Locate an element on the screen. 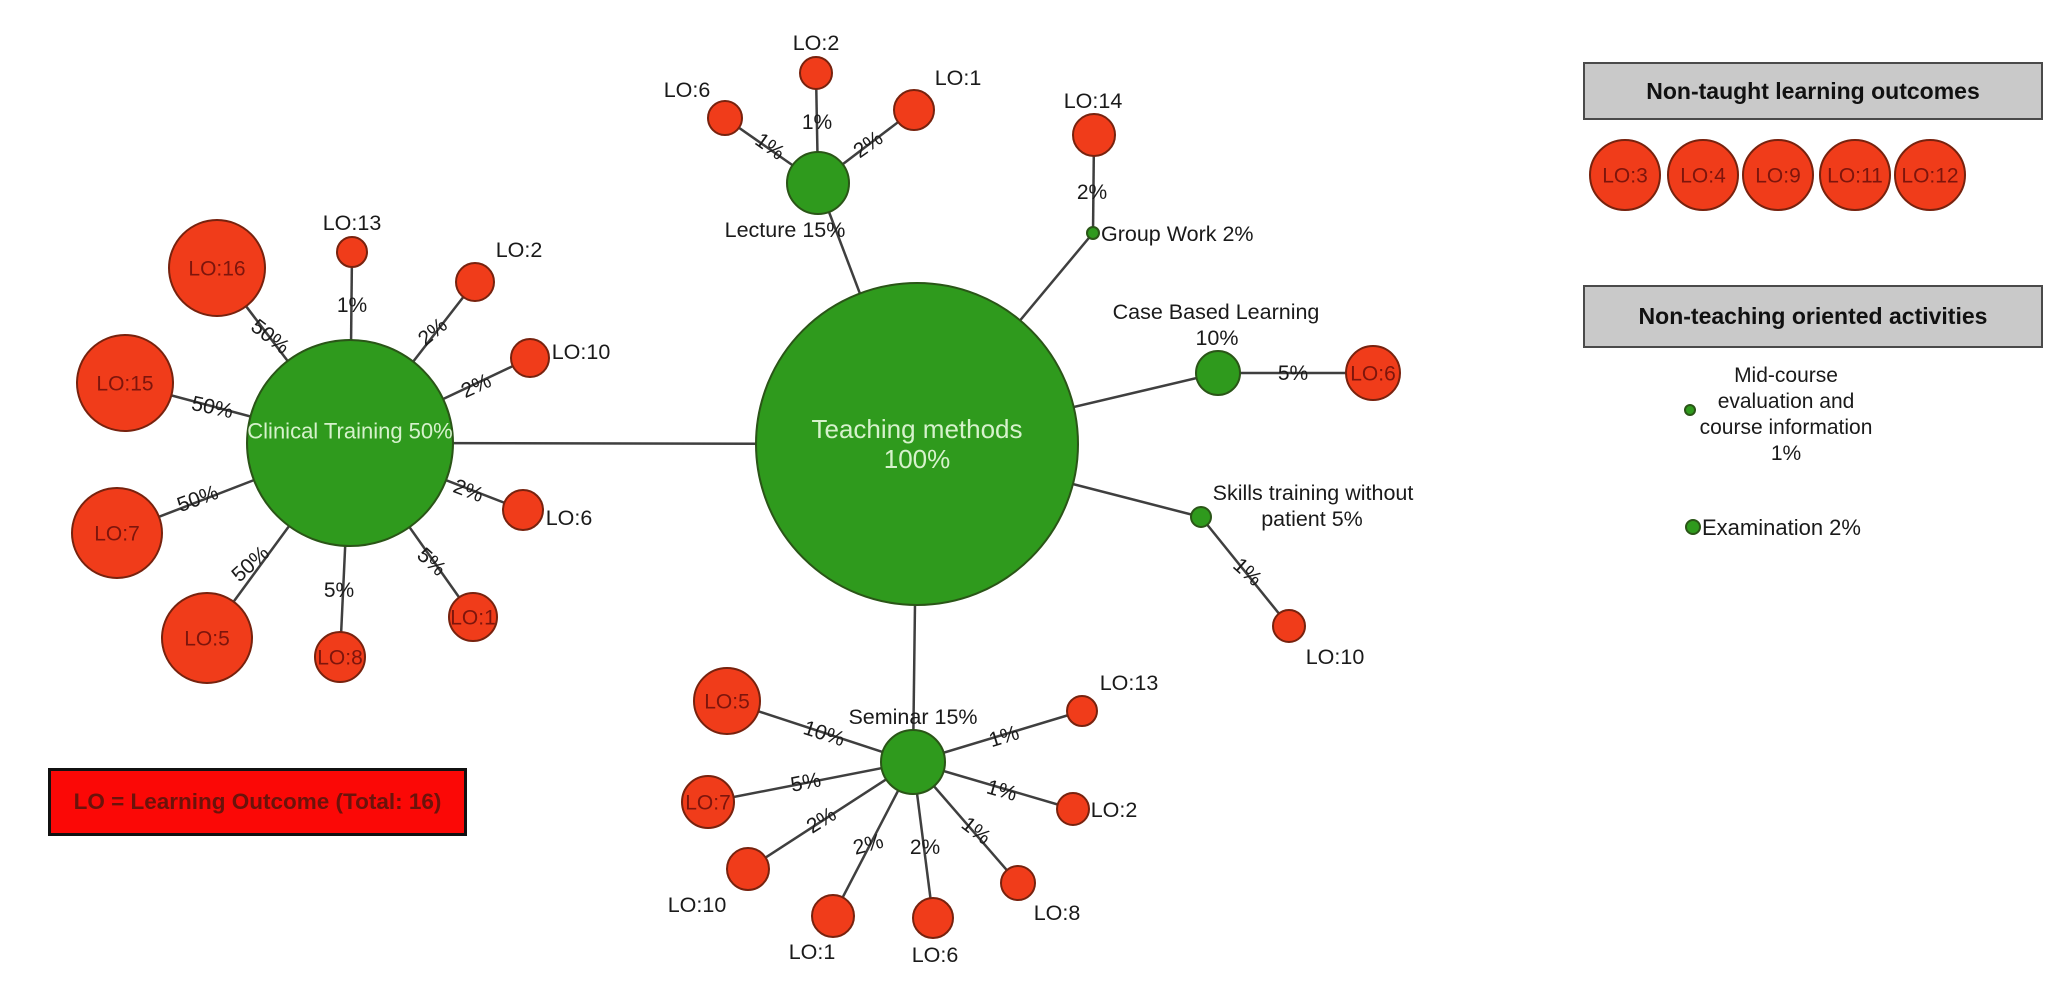 The height and width of the screenshot is (1001, 2059). node-ext-label-sem_lo8-0: LO:8 is located at coordinates (1057, 913).